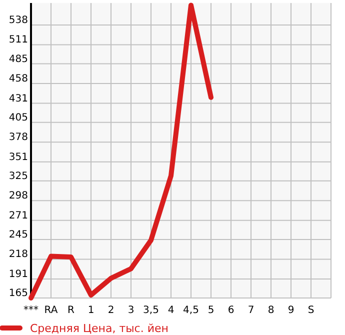  I want to click on y-tick-label: 245, so click(18, 234).